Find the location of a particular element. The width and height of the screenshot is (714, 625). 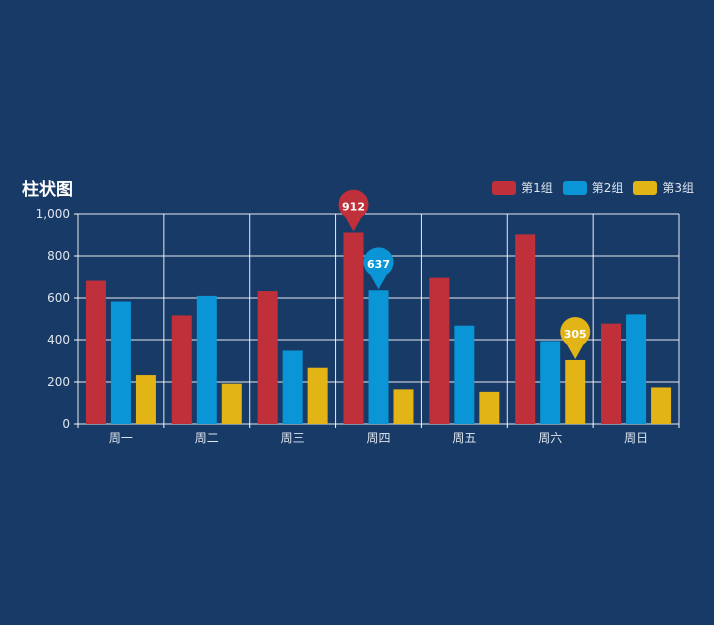

y-tick-label: 0 is located at coordinates (66, 424).